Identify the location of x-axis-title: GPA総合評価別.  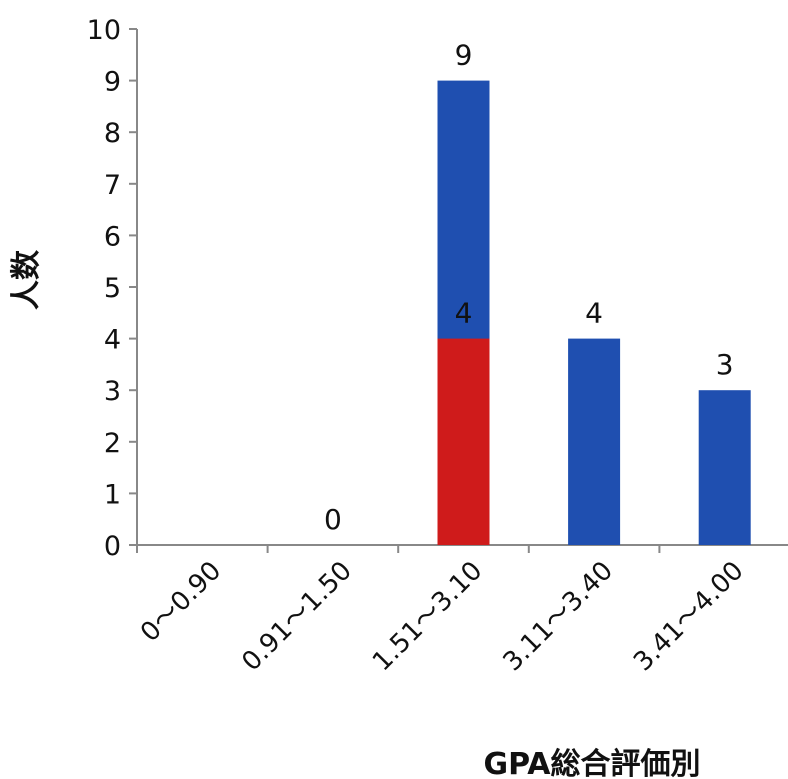
(591, 763).